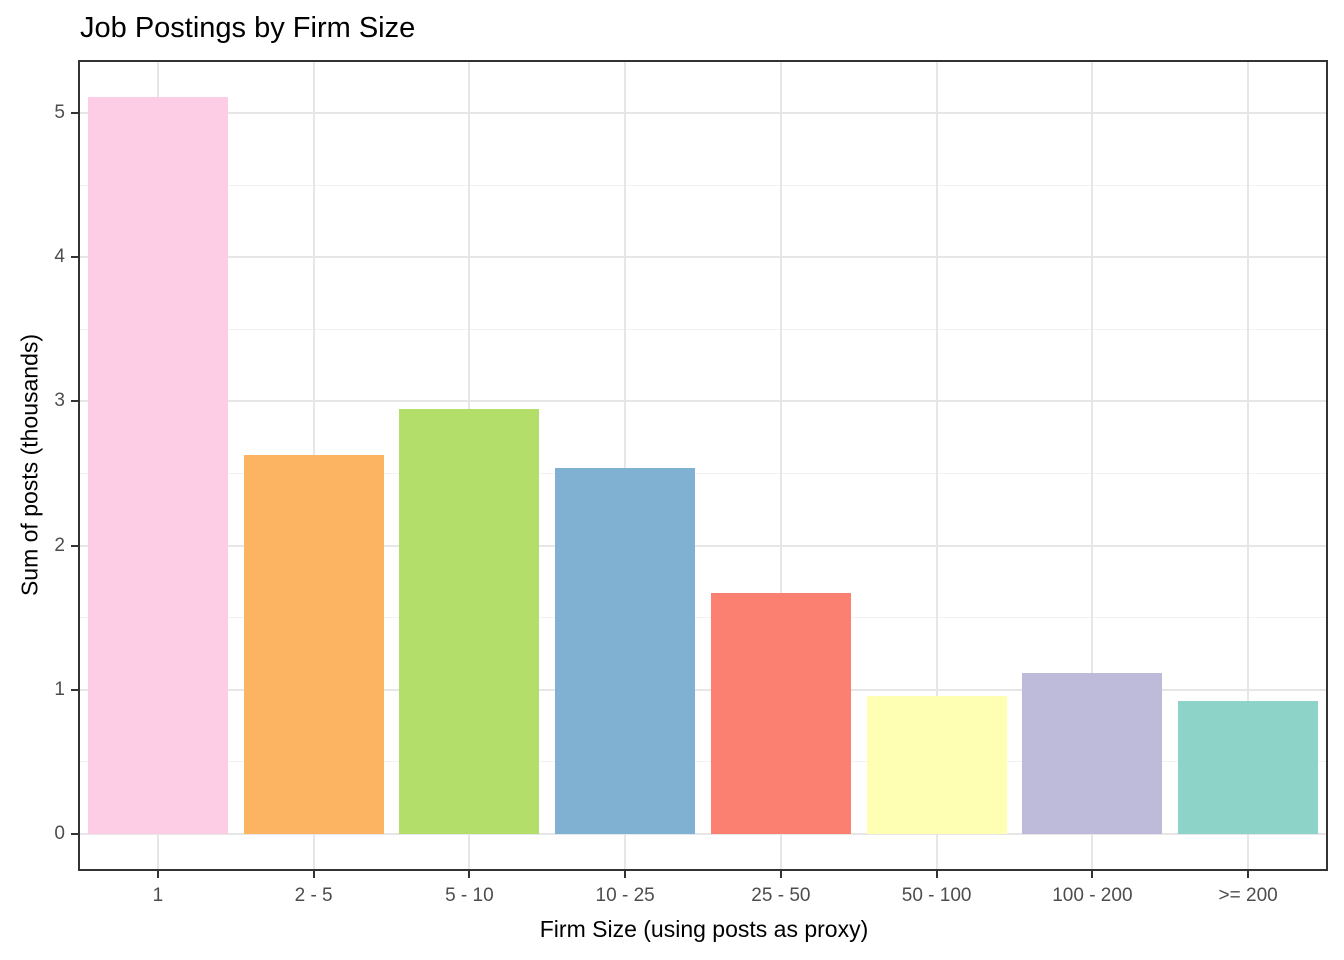  I want to click on x-tick-label: 5 - 10, so click(469, 895).